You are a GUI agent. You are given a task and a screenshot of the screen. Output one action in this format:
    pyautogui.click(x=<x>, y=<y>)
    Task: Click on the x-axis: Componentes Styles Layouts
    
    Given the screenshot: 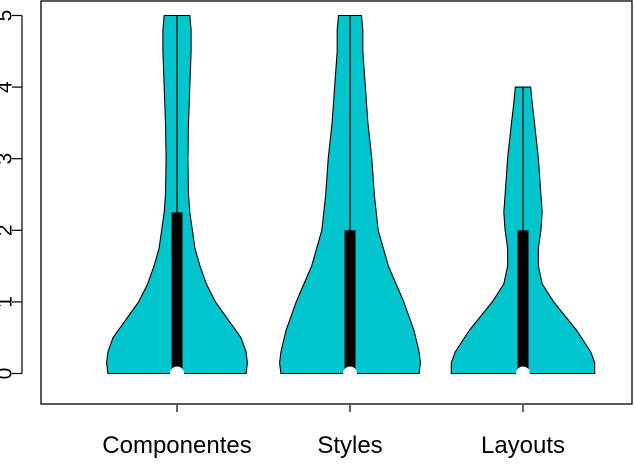 What is the action you would take?
    pyautogui.click(x=333, y=432)
    